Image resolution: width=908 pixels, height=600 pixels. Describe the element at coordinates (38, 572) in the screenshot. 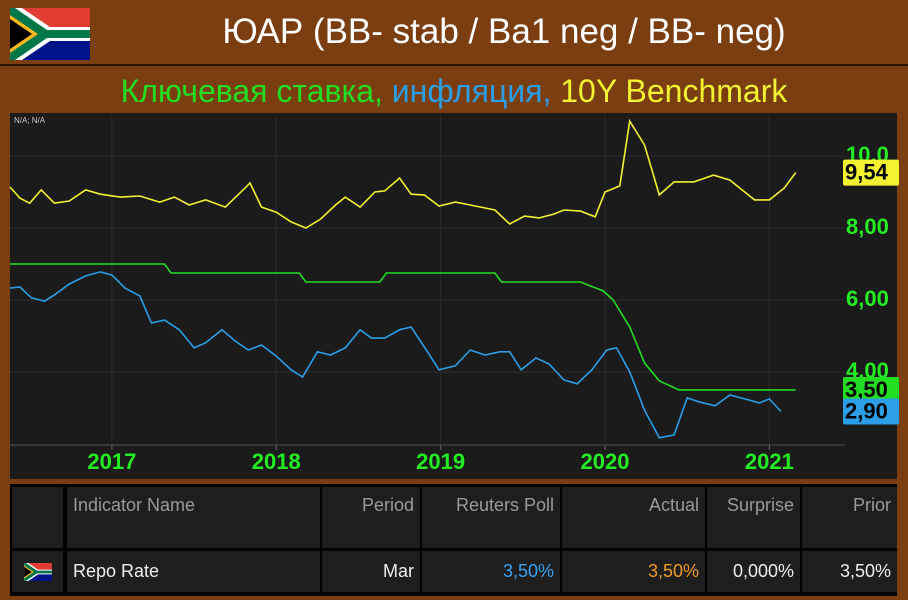

I see `row-flag` at that location.